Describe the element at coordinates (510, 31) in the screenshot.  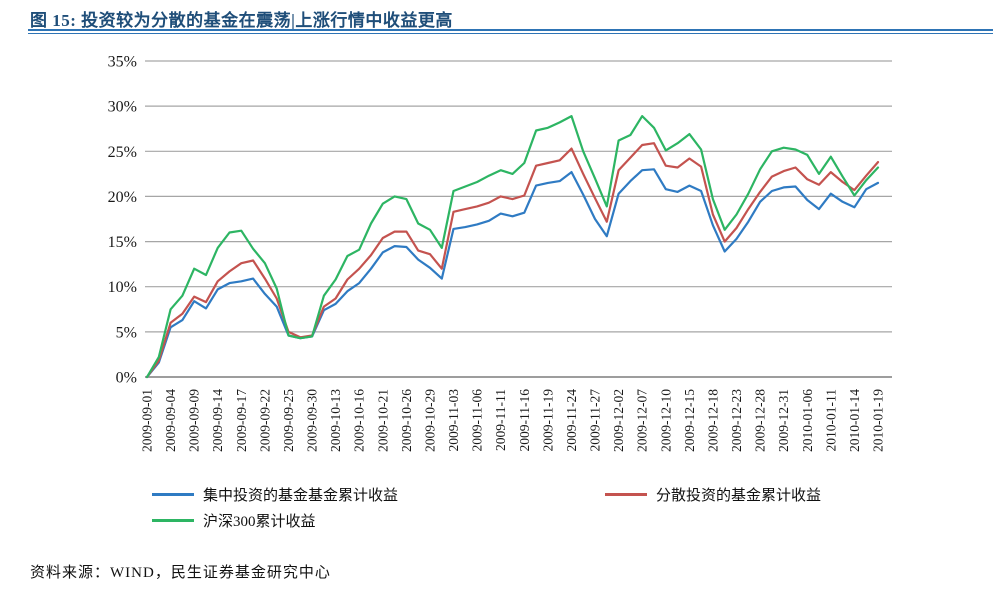
I see `title-rule` at that location.